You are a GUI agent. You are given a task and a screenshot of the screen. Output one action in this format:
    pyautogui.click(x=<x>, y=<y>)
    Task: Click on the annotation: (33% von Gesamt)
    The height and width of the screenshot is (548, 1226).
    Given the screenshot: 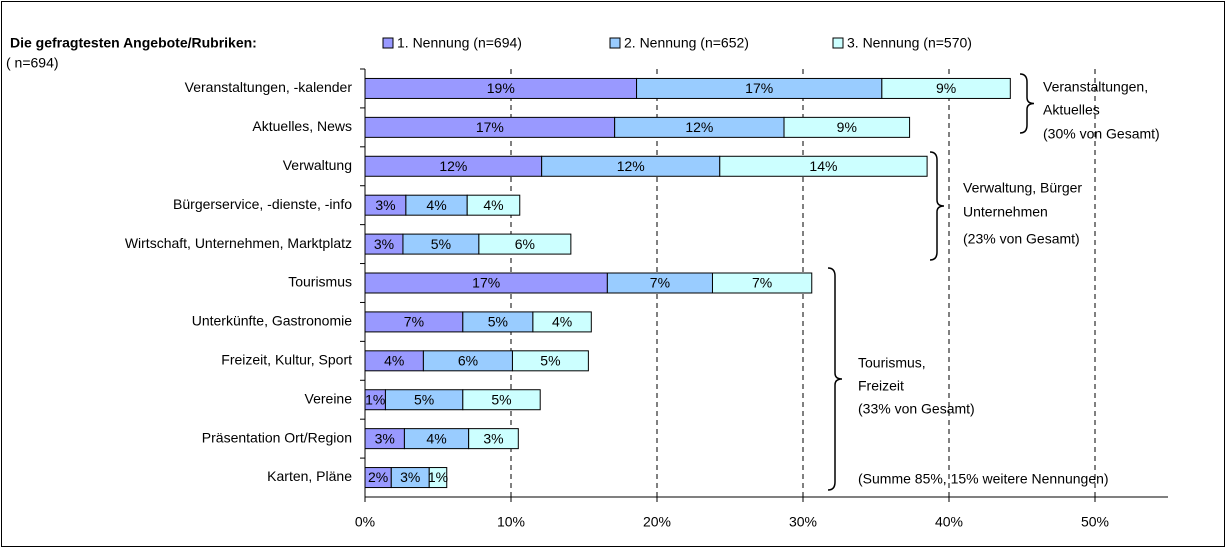 What is the action you would take?
    pyautogui.click(x=916, y=409)
    